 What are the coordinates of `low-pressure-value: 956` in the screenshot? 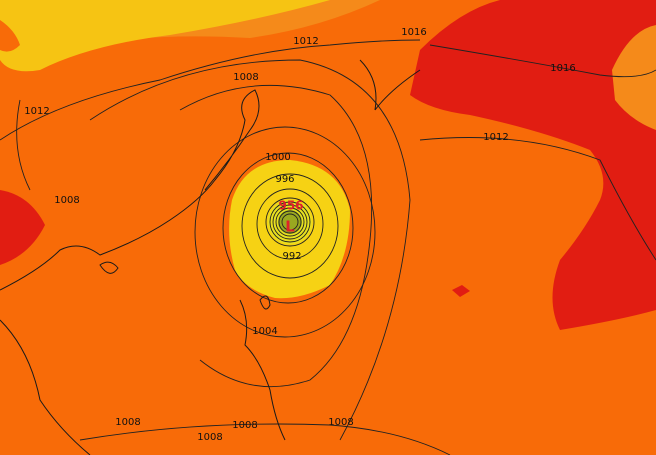 It's located at (290, 206).